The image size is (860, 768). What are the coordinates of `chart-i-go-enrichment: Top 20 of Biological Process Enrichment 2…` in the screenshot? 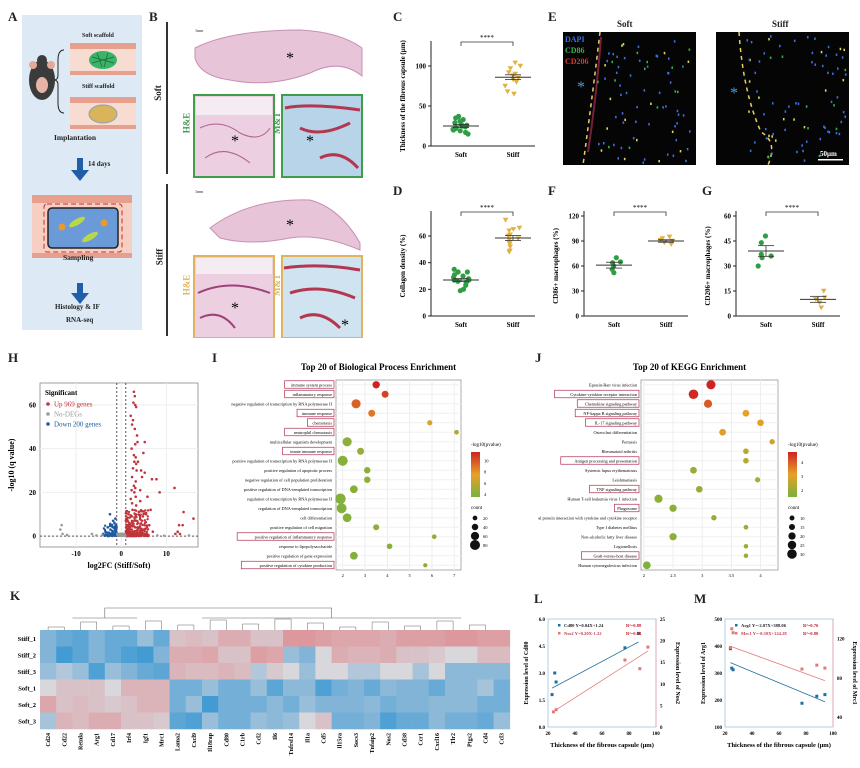 It's located at (366, 470).